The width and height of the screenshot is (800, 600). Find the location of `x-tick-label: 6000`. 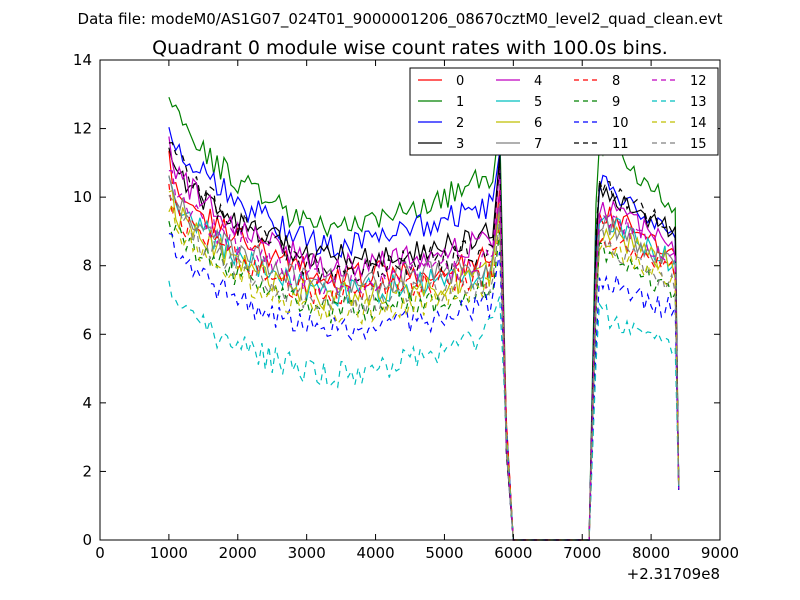

x-tick-label: 6000 is located at coordinates (513, 553).